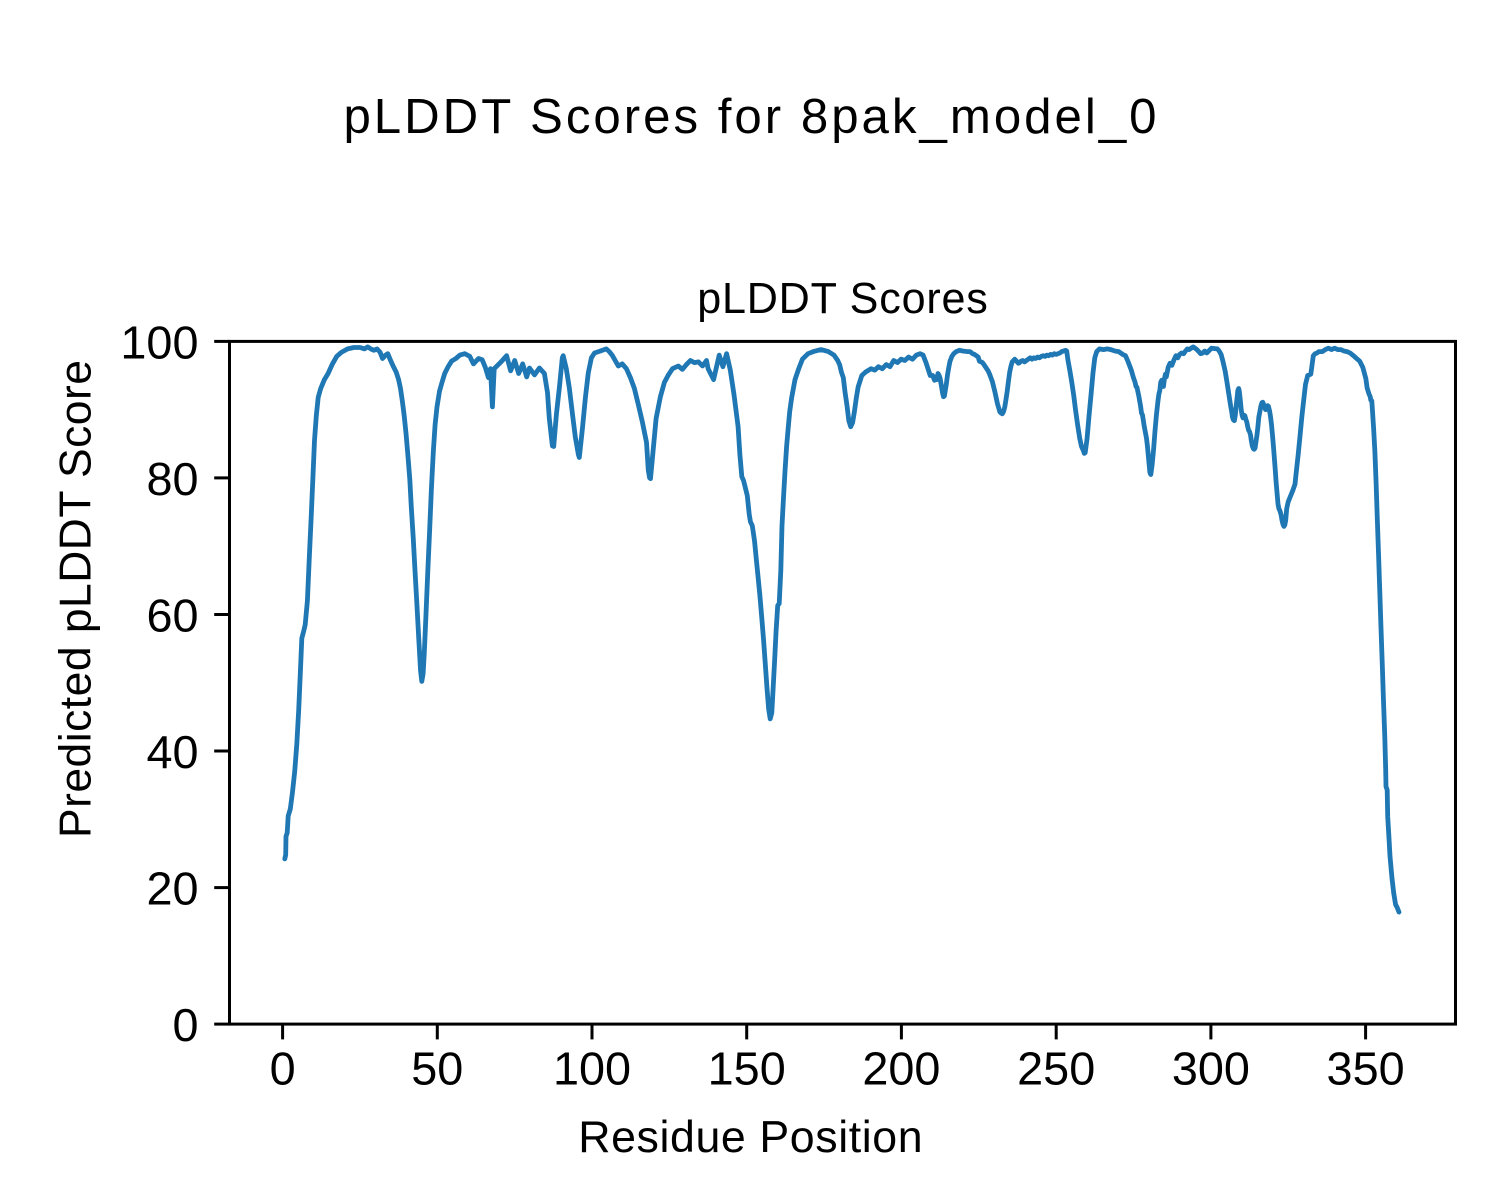 The height and width of the screenshot is (1200, 1500). Describe the element at coordinates (437, 1068) in the screenshot. I see `svg-text: 50` at that location.